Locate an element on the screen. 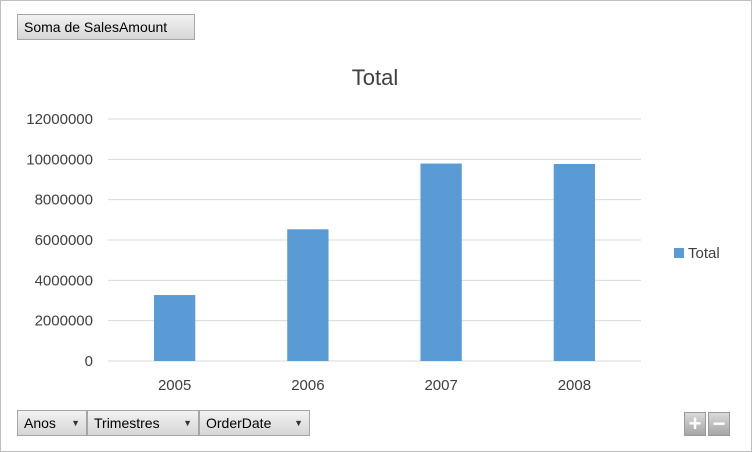  y-tick-label: 2000000 is located at coordinates (64, 321).